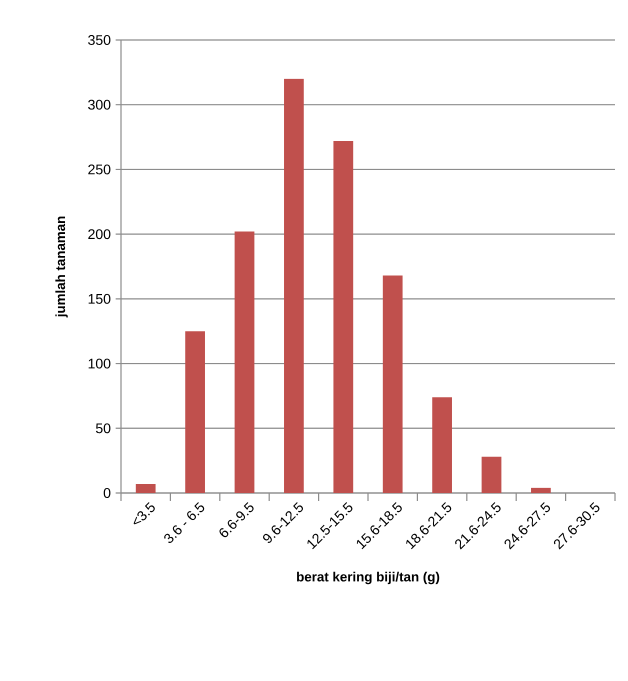  Describe the element at coordinates (61, 267) in the screenshot. I see `y-axis-title: jumlah tanaman` at that location.